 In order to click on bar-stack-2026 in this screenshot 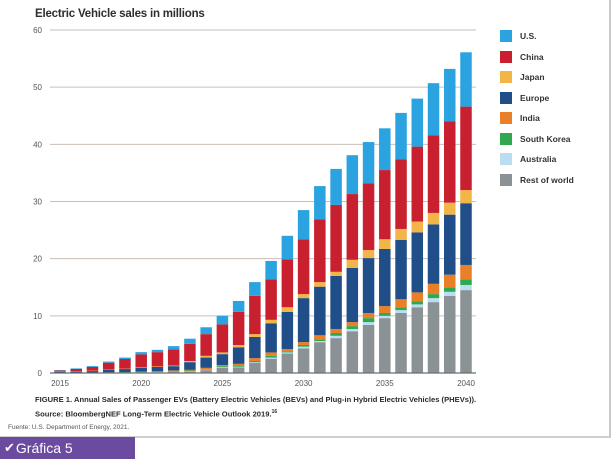, I will do `click(238, 336)`.